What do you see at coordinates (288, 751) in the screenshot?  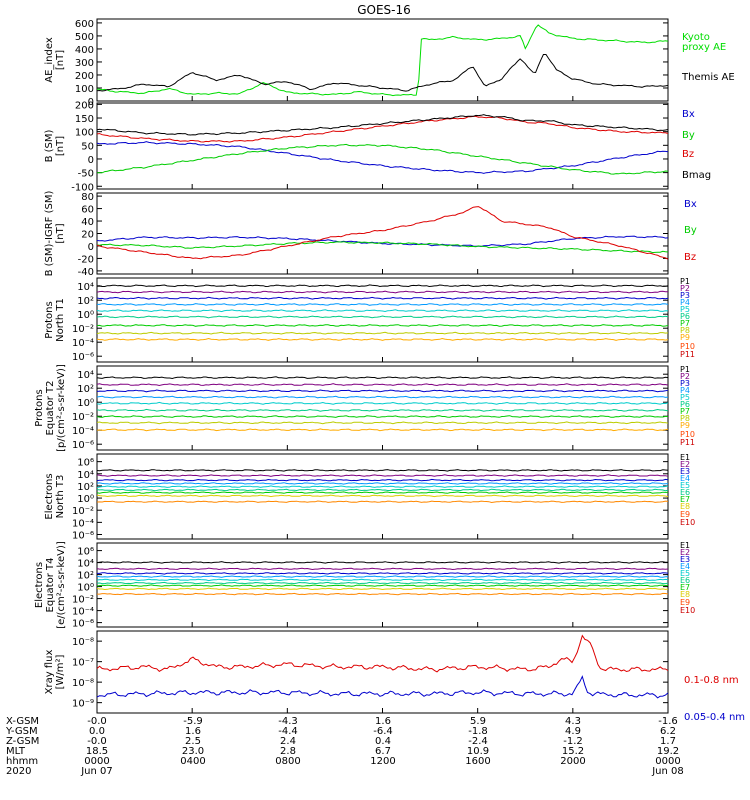 I see `footer-cell: 2.8` at bounding box center [288, 751].